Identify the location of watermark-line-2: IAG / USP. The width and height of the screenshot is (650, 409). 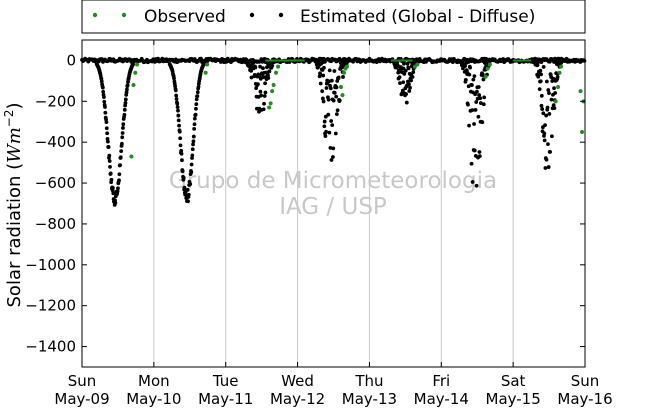
(333, 207).